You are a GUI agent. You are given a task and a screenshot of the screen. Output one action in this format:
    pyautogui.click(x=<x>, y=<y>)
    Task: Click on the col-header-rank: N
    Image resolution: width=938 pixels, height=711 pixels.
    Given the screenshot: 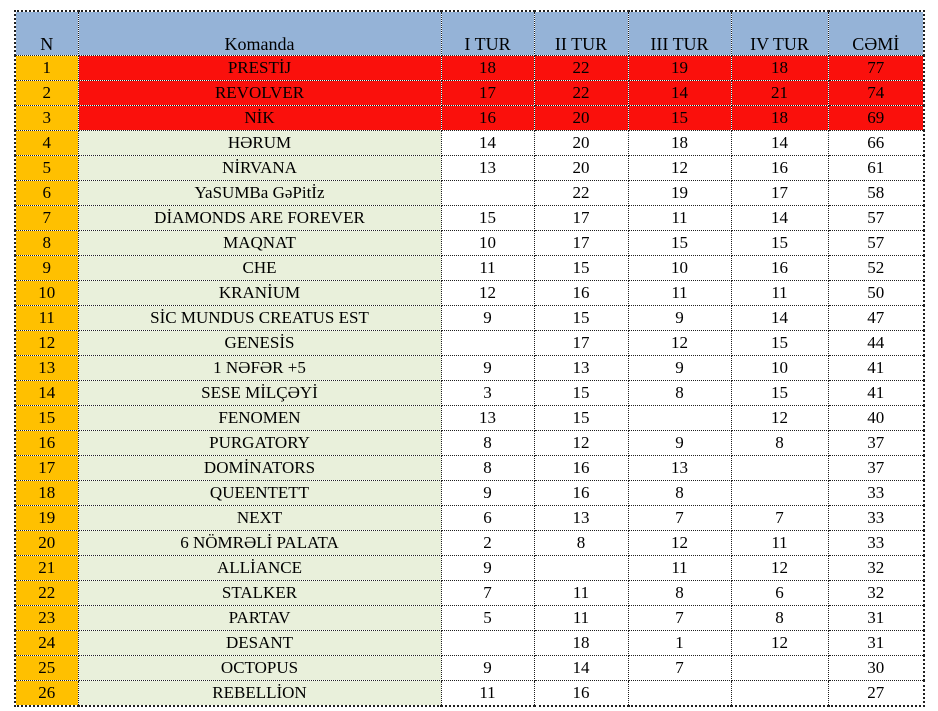 What is the action you would take?
    pyautogui.click(x=46, y=33)
    